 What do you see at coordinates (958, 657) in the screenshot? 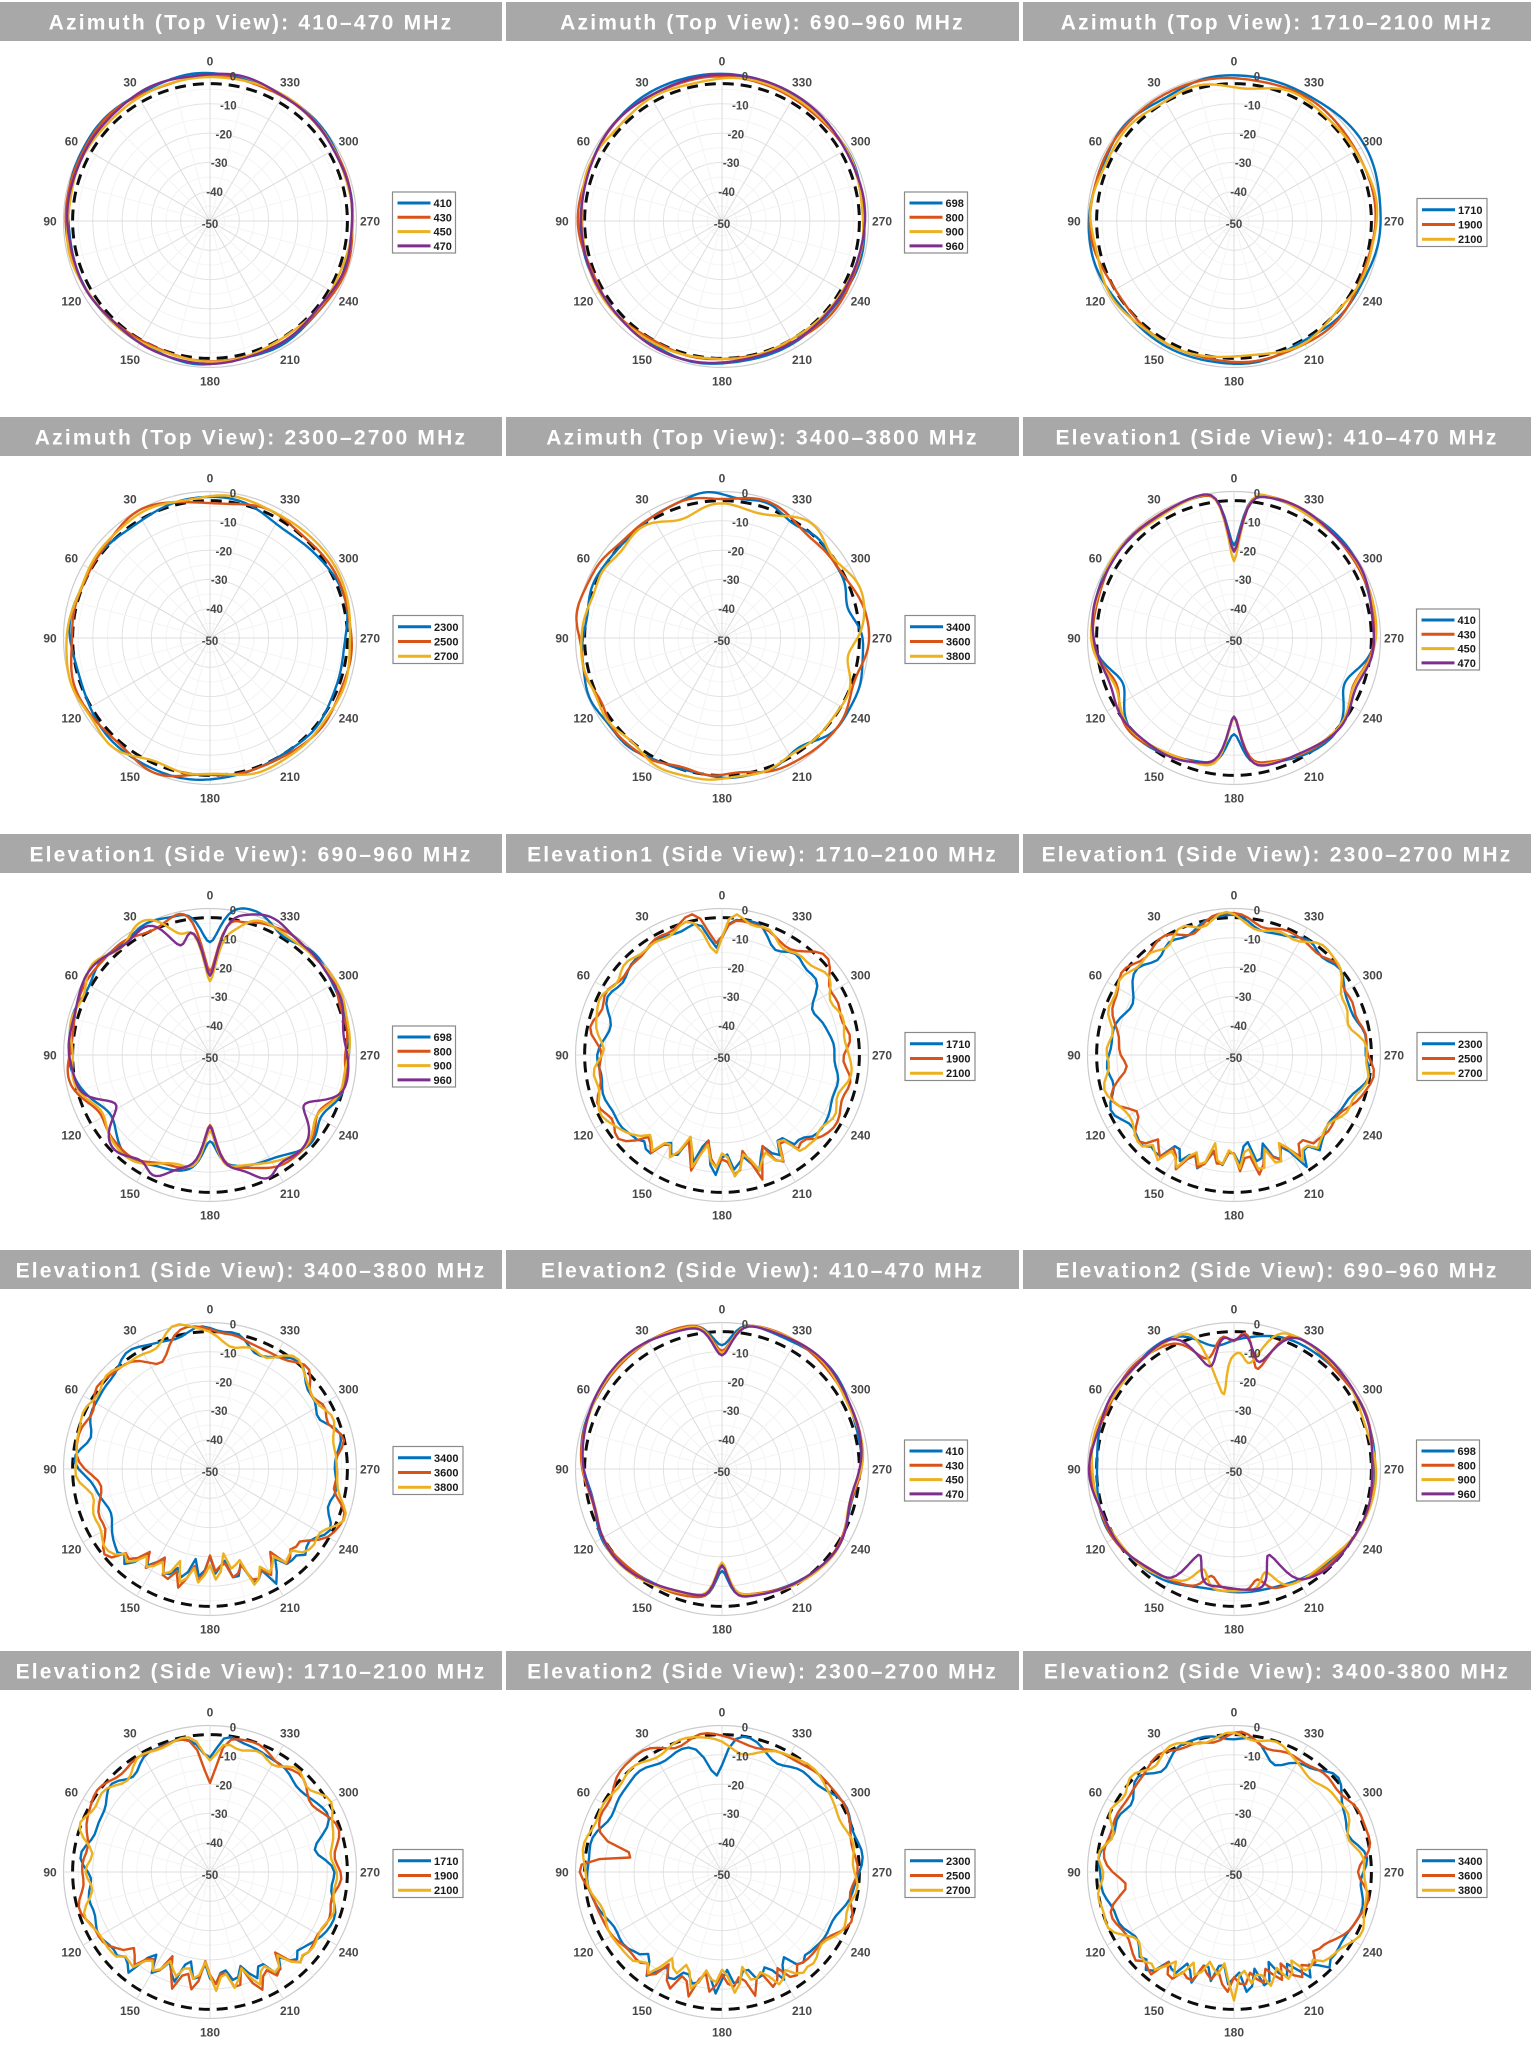
I see `svg-text: 3800` at bounding box center [958, 657].